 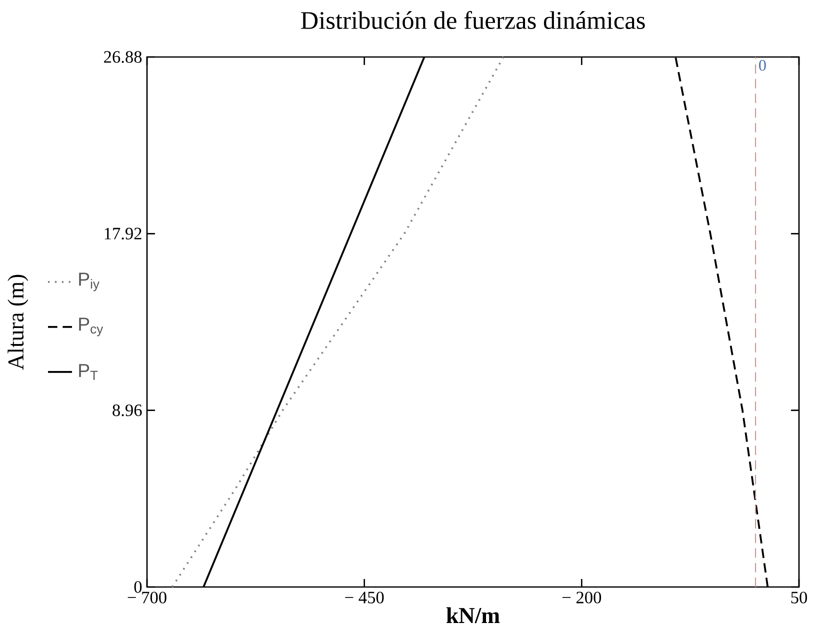 I want to click on y-tick-label: 0, so click(x=138, y=587).